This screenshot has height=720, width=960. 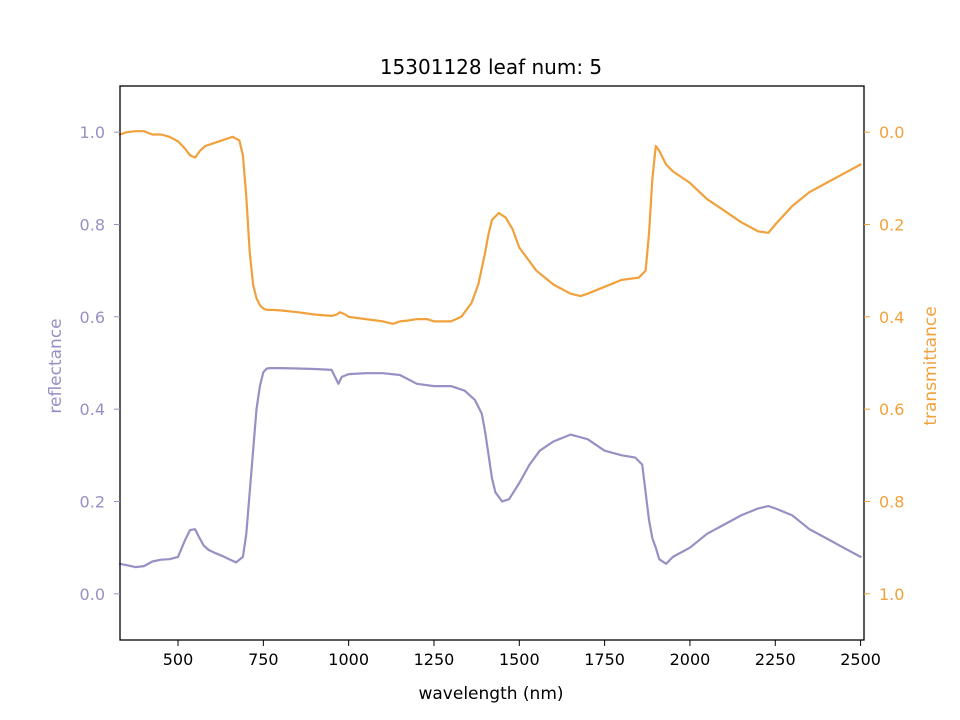 I want to click on left-y-tick-label: 0.8, so click(x=92, y=225).